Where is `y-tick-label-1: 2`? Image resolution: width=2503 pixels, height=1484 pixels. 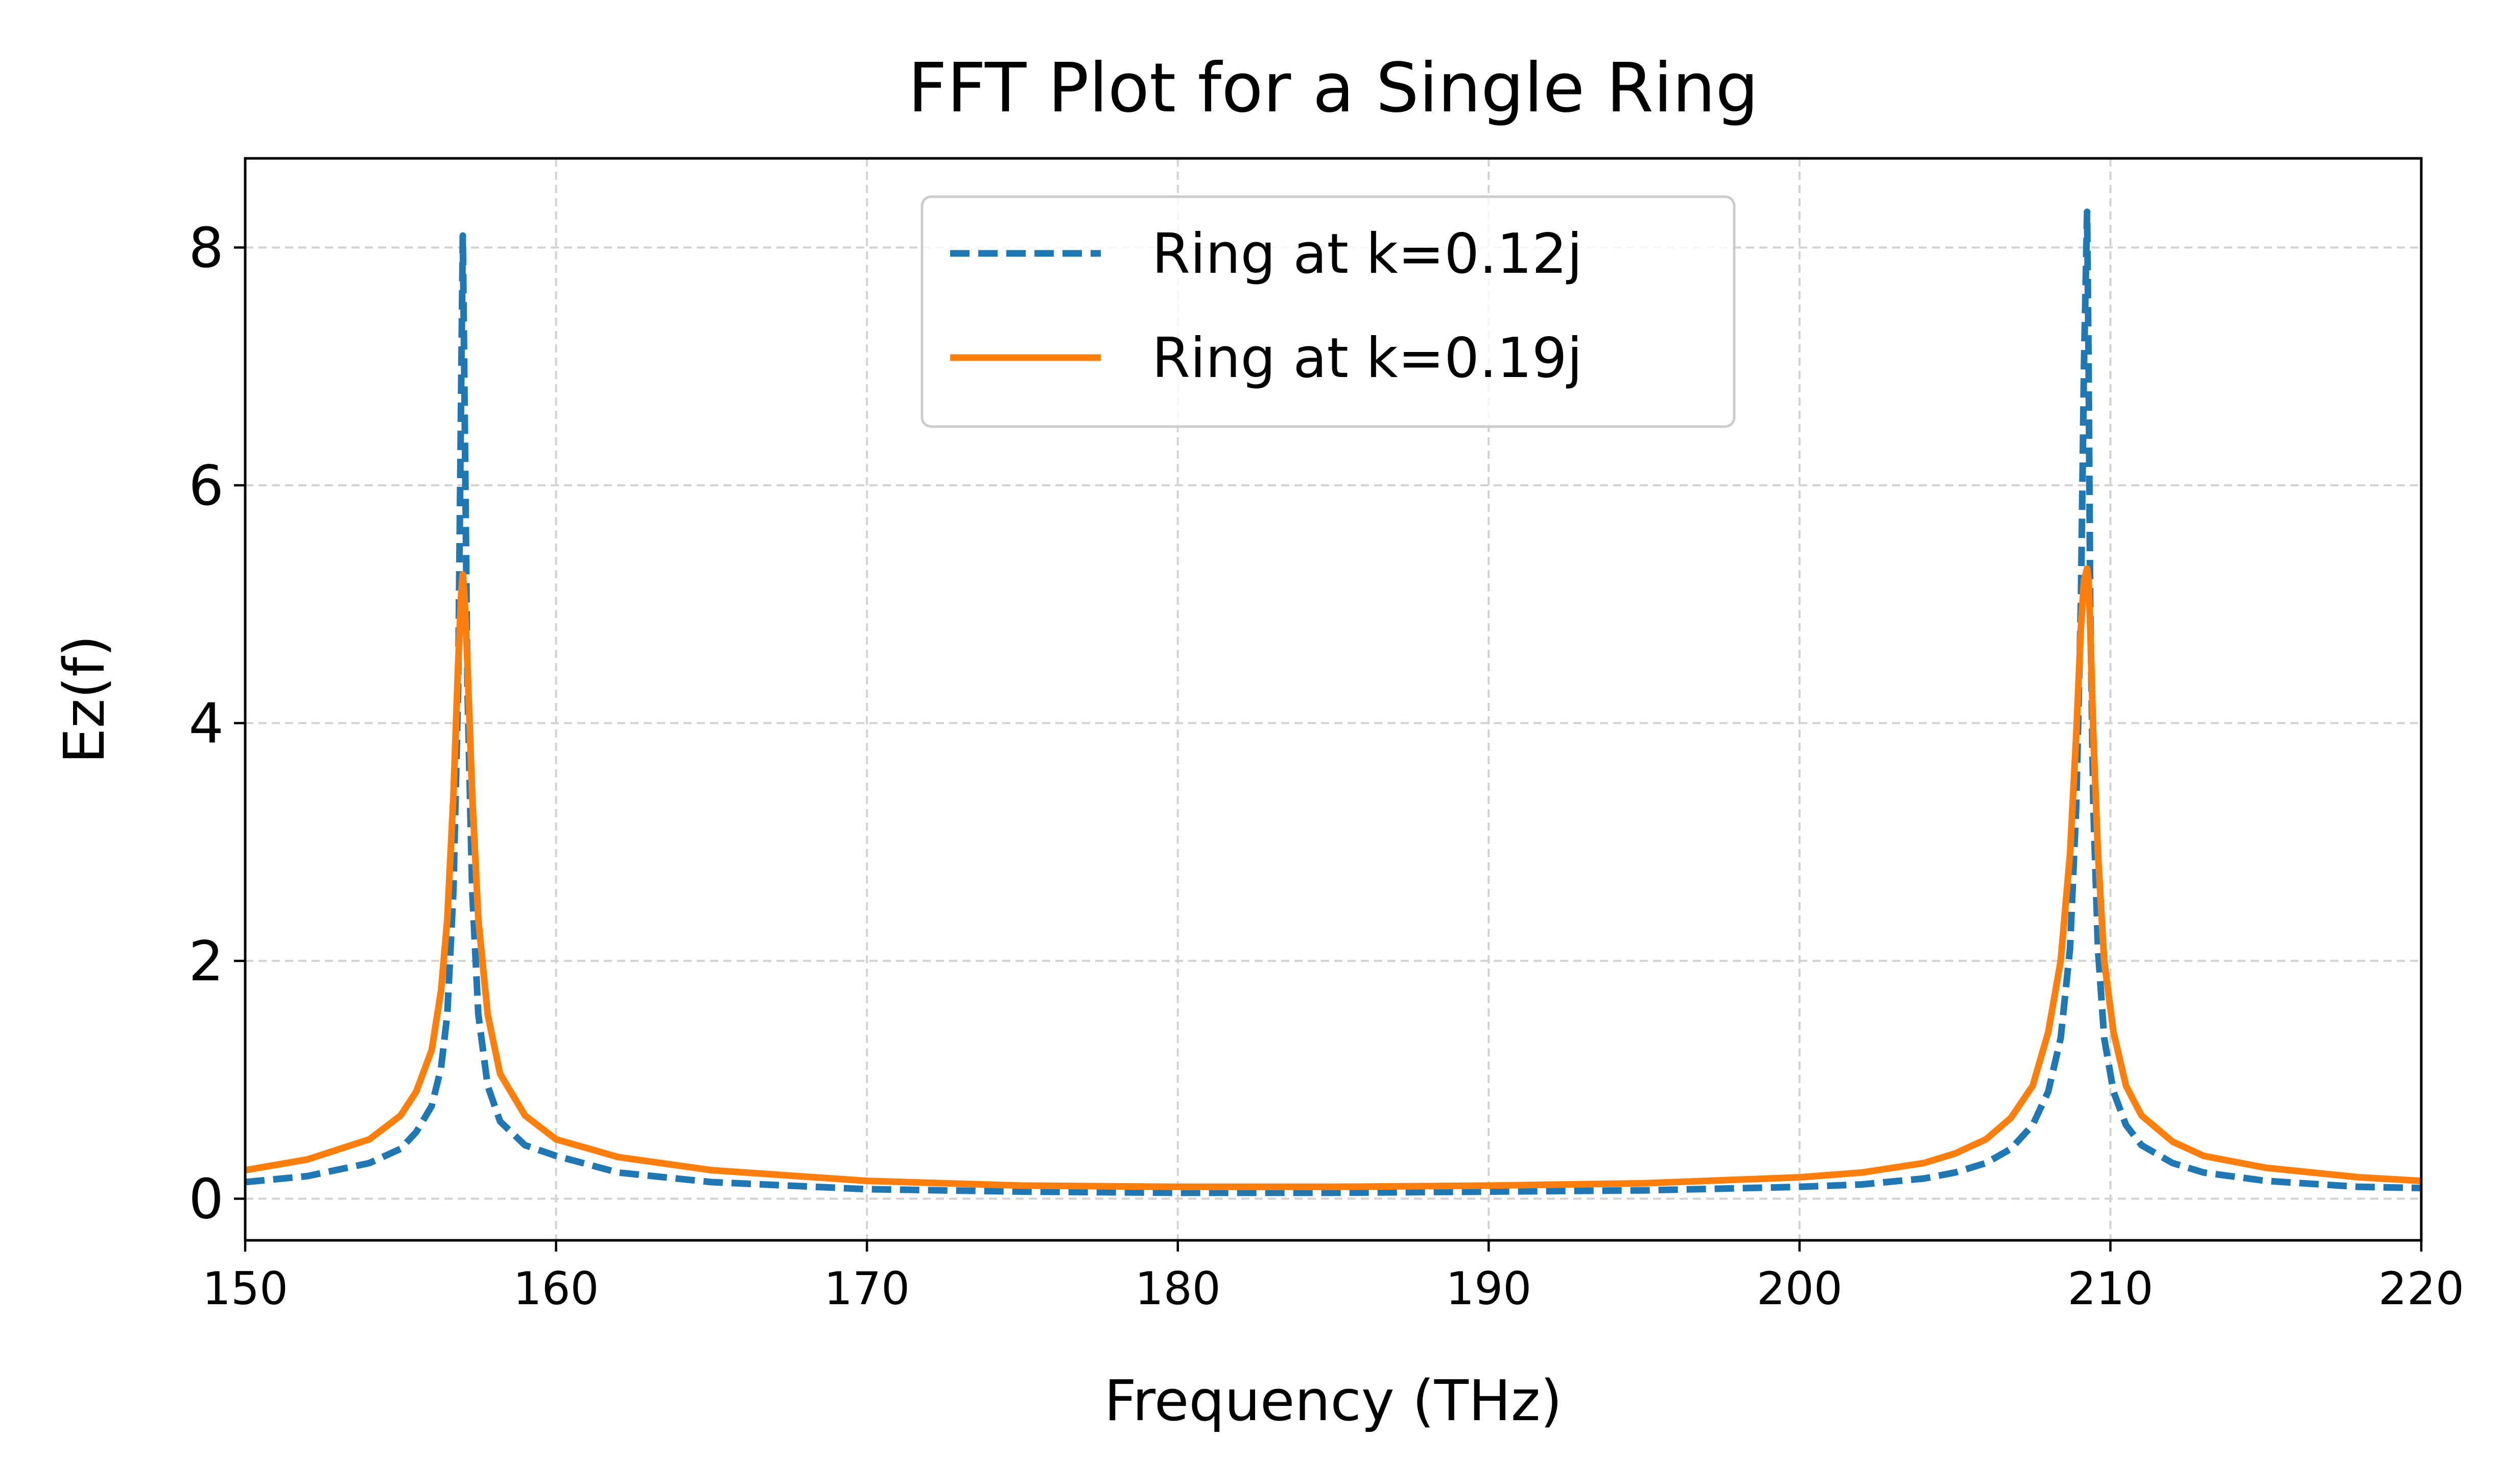 y-tick-label-1: 2 is located at coordinates (206, 962).